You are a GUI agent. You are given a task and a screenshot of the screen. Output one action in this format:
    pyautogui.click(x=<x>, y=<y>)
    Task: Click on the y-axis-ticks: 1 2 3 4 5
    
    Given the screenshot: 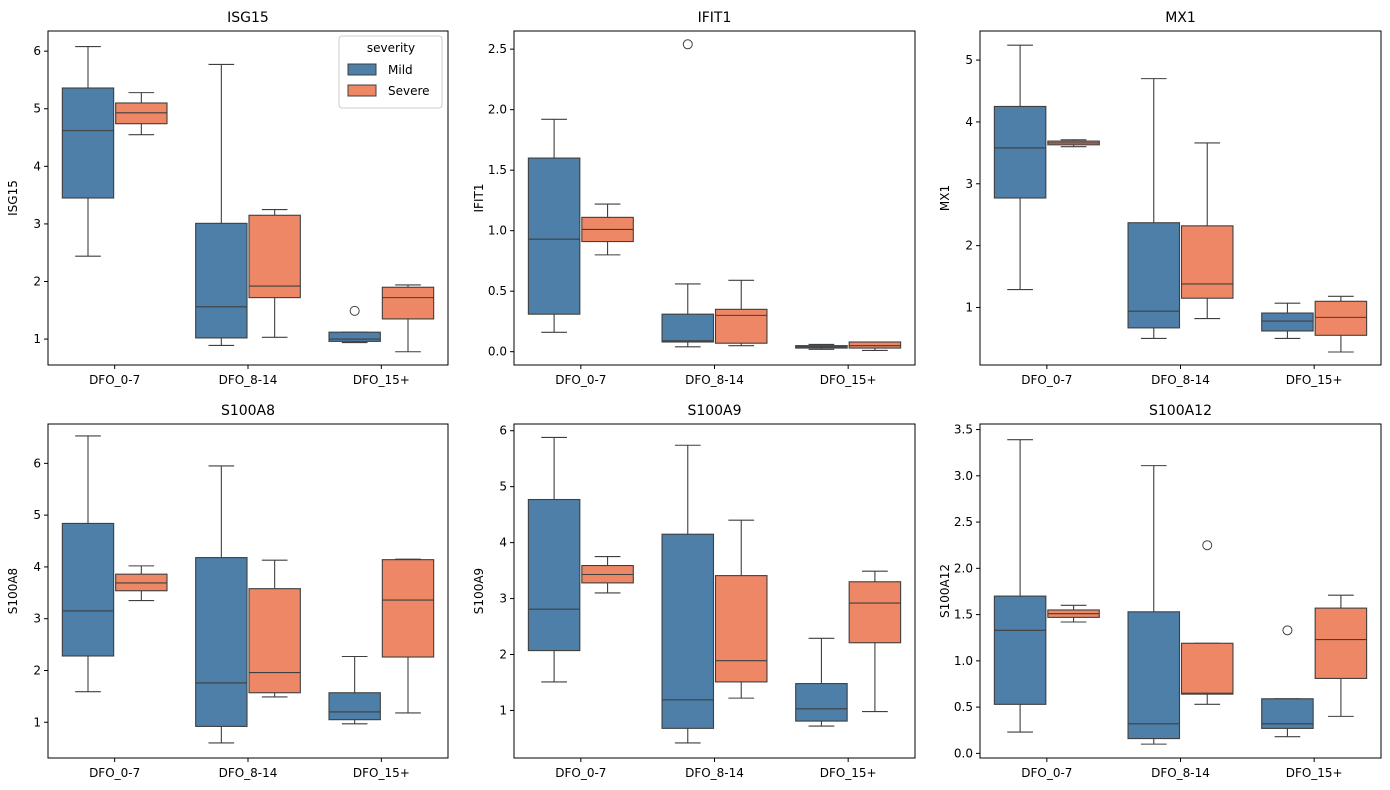 What is the action you would take?
    pyautogui.click(x=972, y=183)
    